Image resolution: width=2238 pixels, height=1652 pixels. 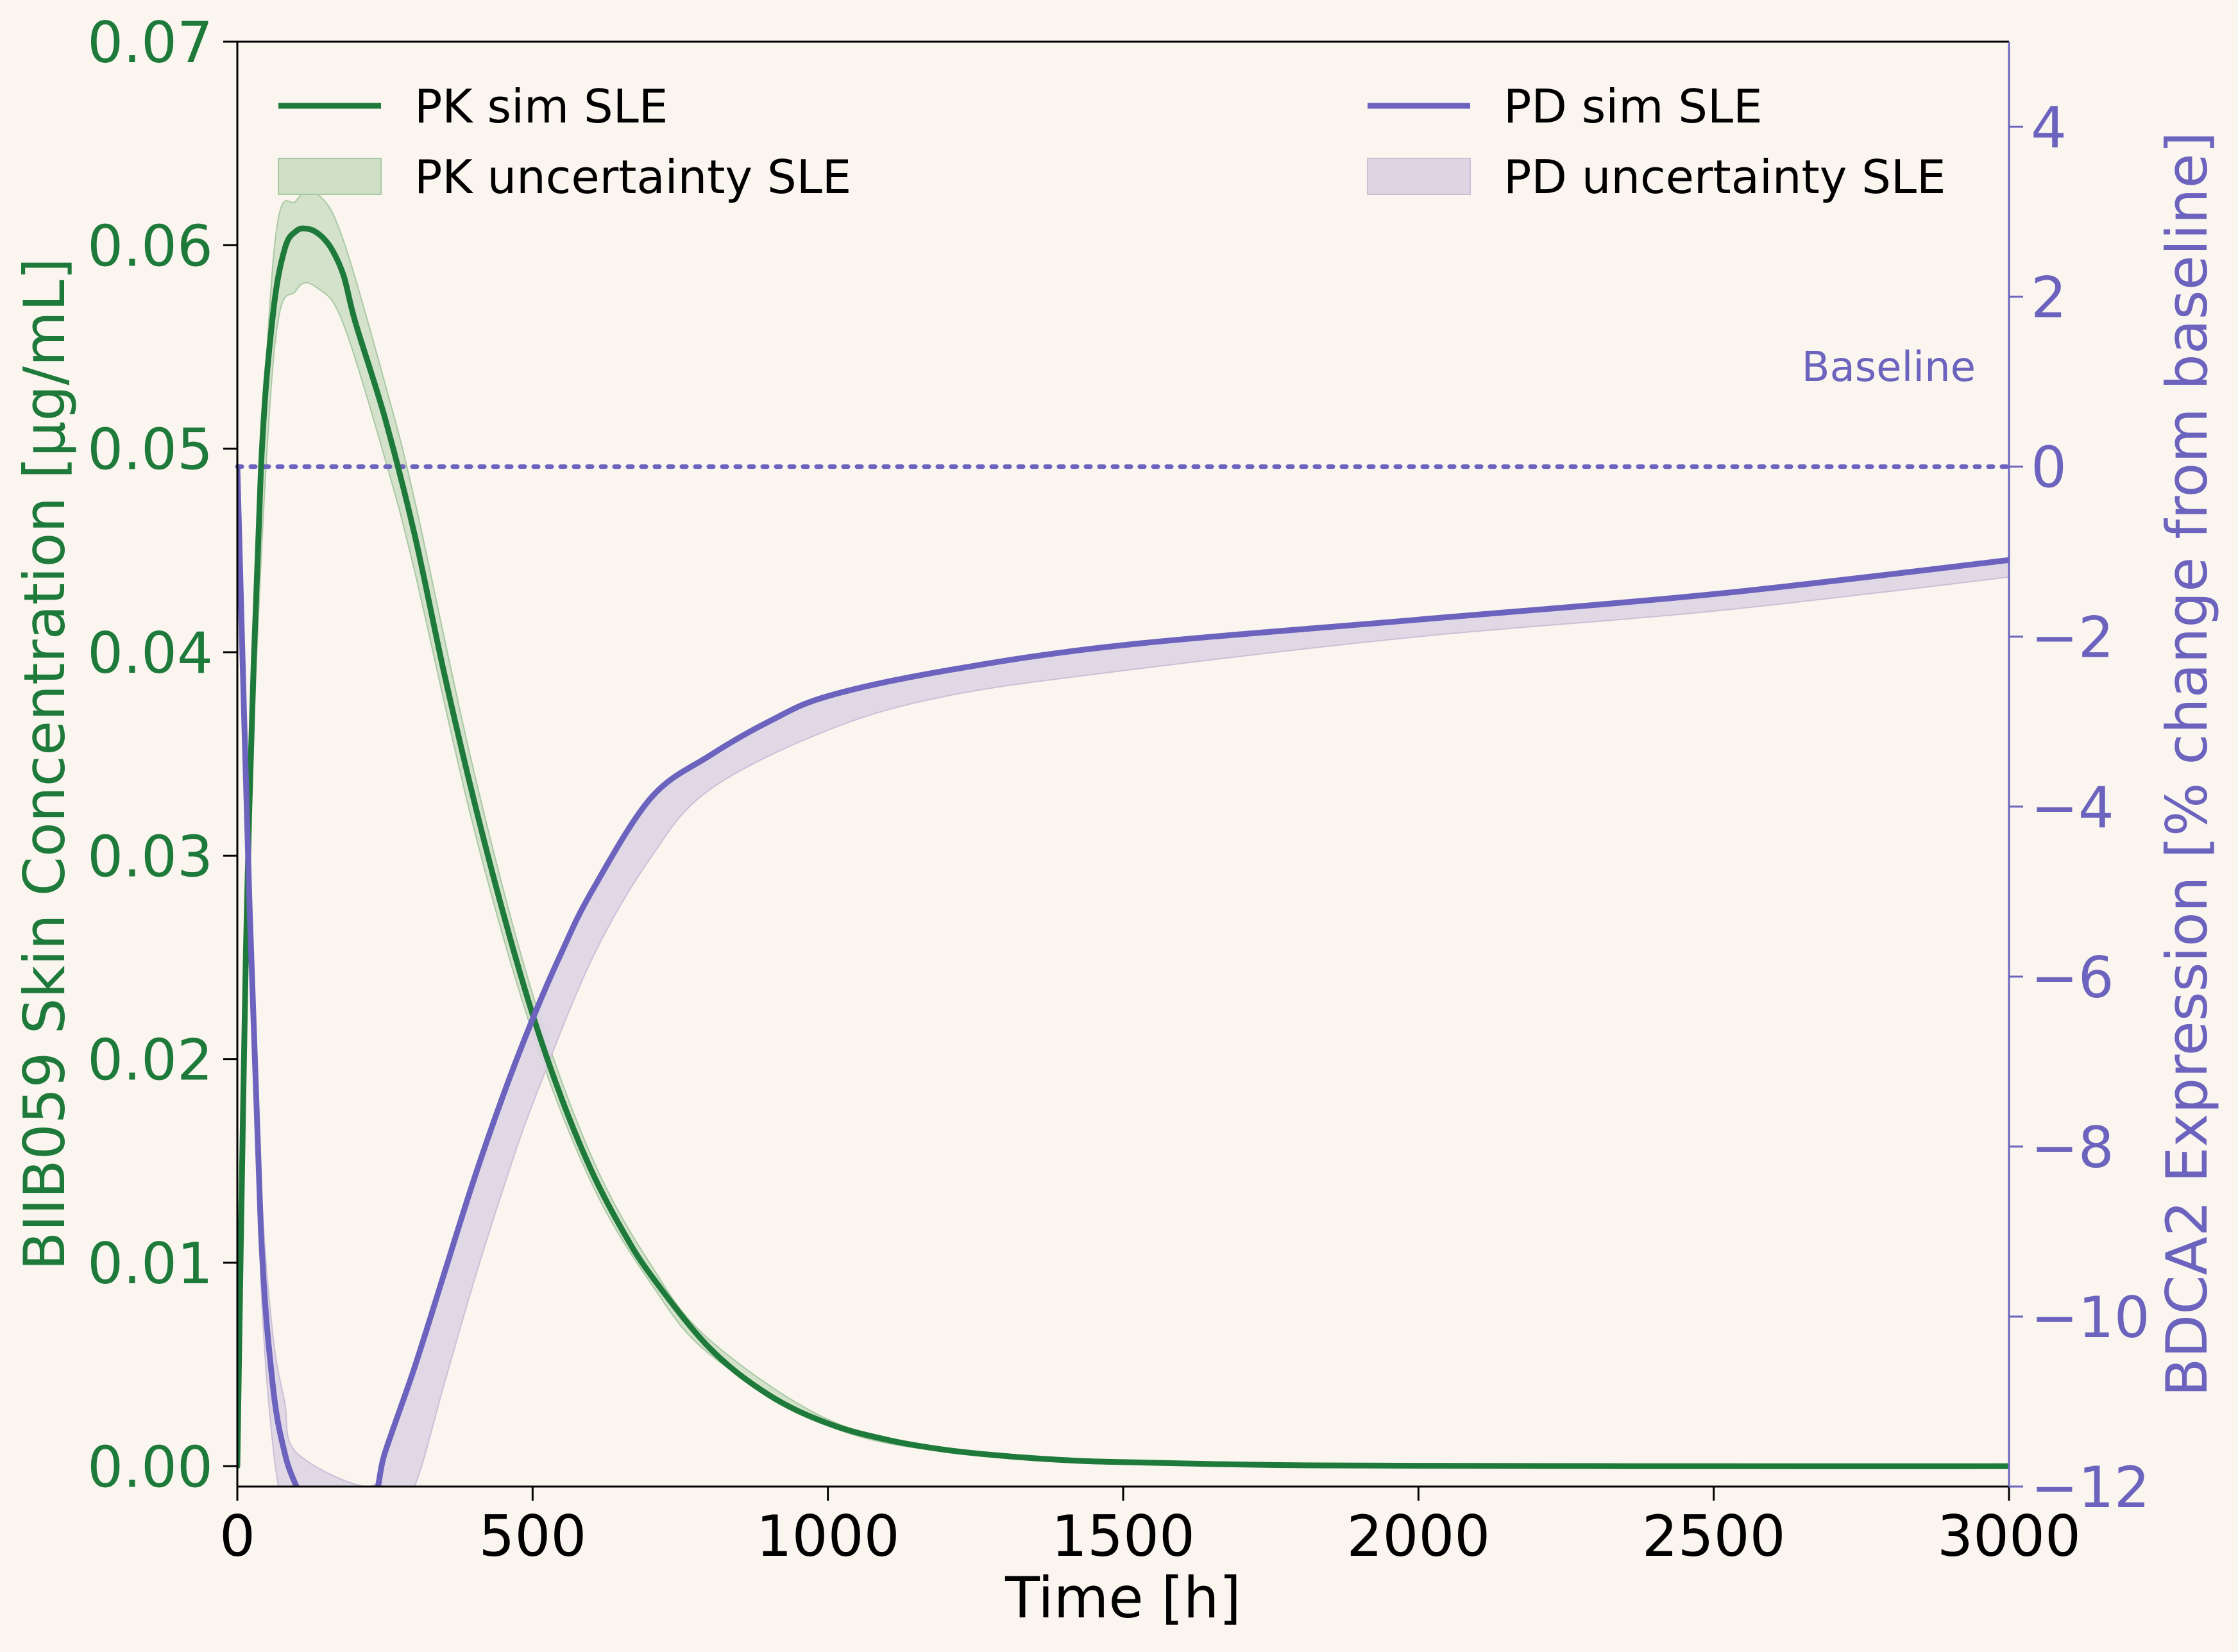 I want to click on y-left-tick-label: 0.01, so click(x=150, y=1264).